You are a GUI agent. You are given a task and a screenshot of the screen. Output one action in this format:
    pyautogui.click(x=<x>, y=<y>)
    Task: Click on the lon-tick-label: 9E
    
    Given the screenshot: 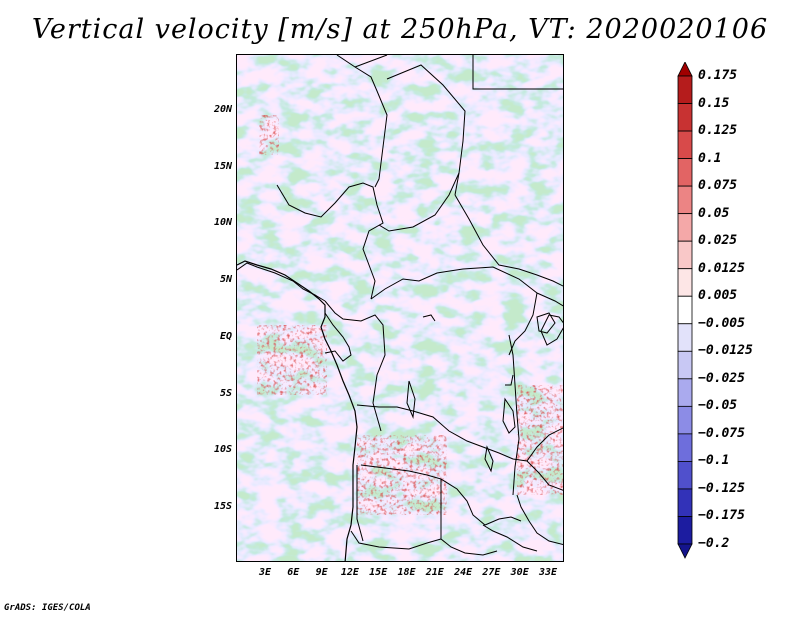 What is the action you would take?
    pyautogui.click(x=321, y=572)
    